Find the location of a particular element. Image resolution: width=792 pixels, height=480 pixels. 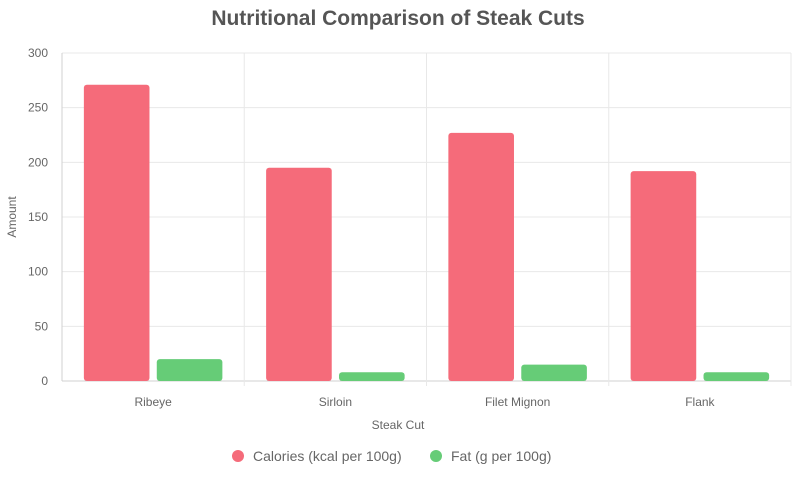

y-axis-label: Amount is located at coordinates (12, 217).